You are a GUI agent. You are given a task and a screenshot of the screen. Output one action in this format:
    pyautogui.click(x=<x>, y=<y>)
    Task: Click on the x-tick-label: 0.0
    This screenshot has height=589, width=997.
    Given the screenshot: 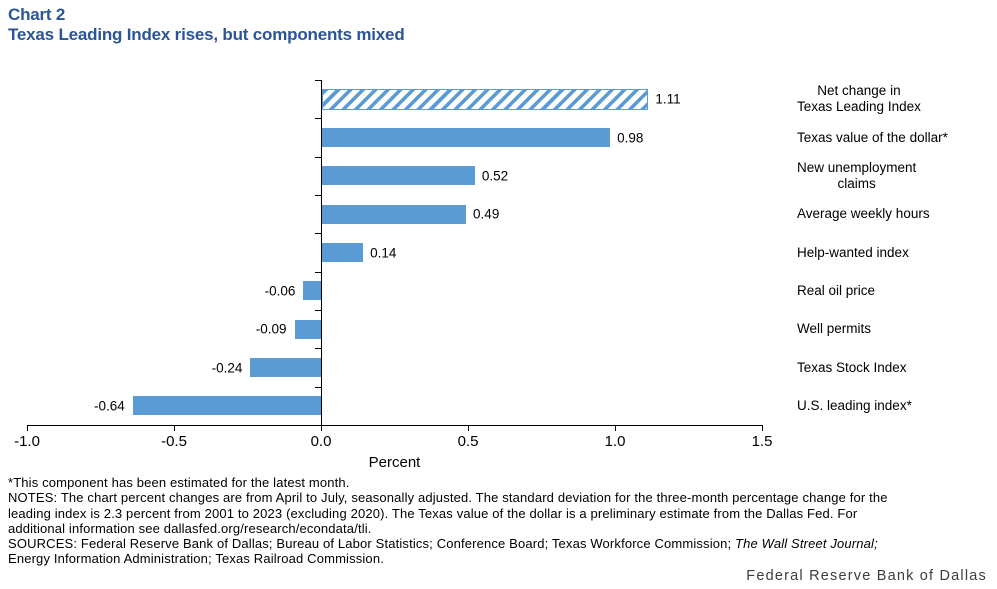 What is the action you would take?
    pyautogui.click(x=321, y=441)
    